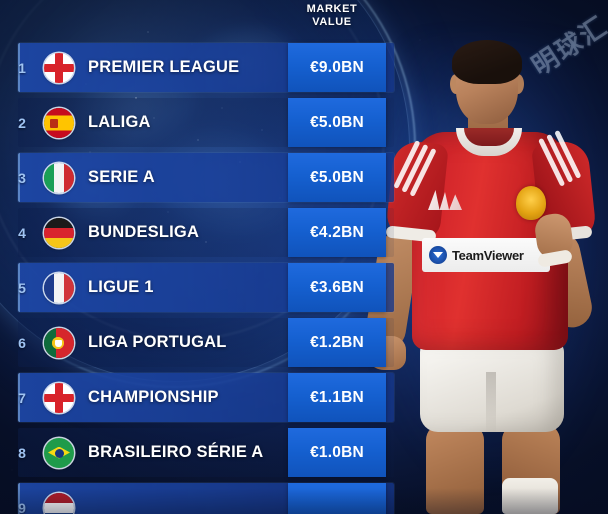 This screenshot has width=608, height=514. Describe the element at coordinates (22, 452) in the screenshot. I see `rank-number: 8` at that location.